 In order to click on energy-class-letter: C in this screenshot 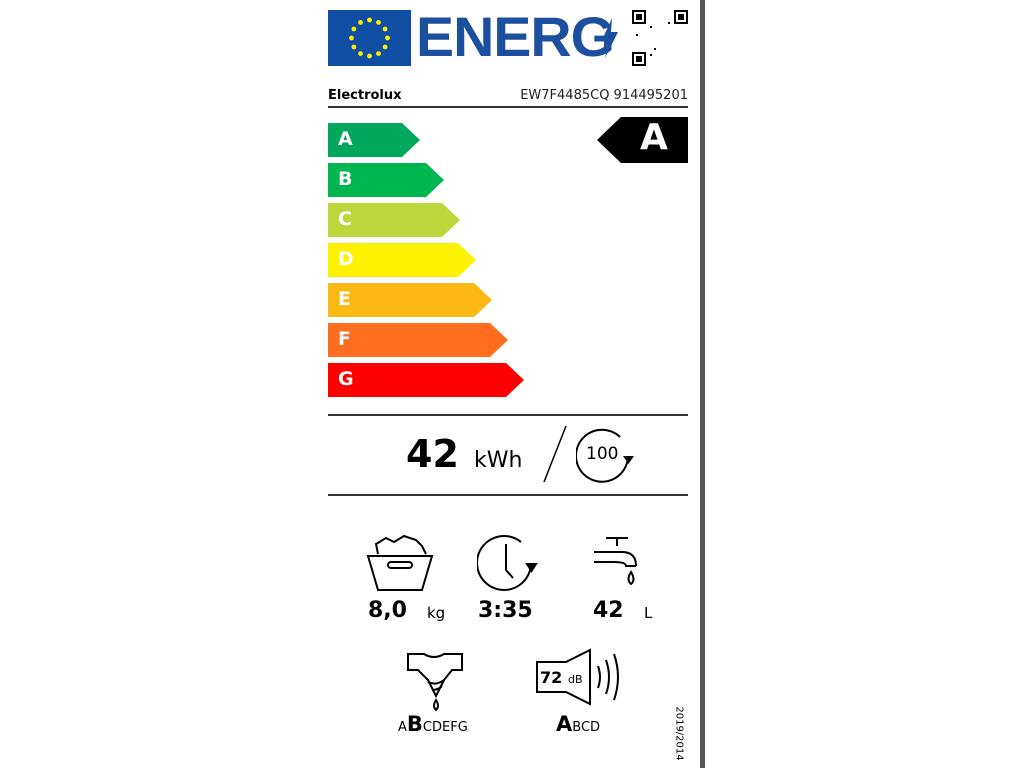, I will do `click(345, 219)`.